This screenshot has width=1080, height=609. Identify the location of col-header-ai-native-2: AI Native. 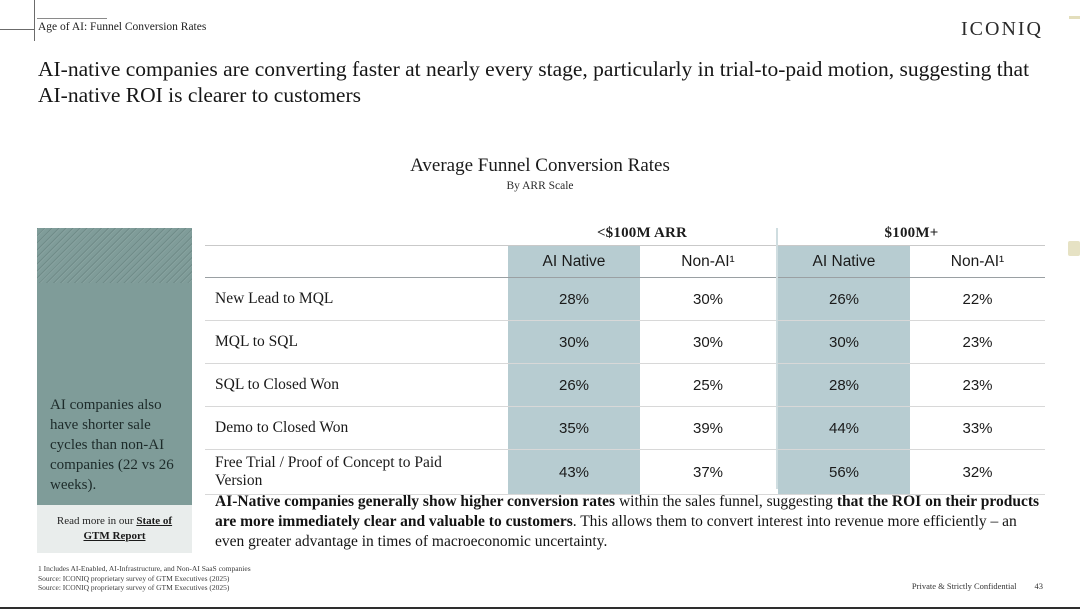
(844, 261).